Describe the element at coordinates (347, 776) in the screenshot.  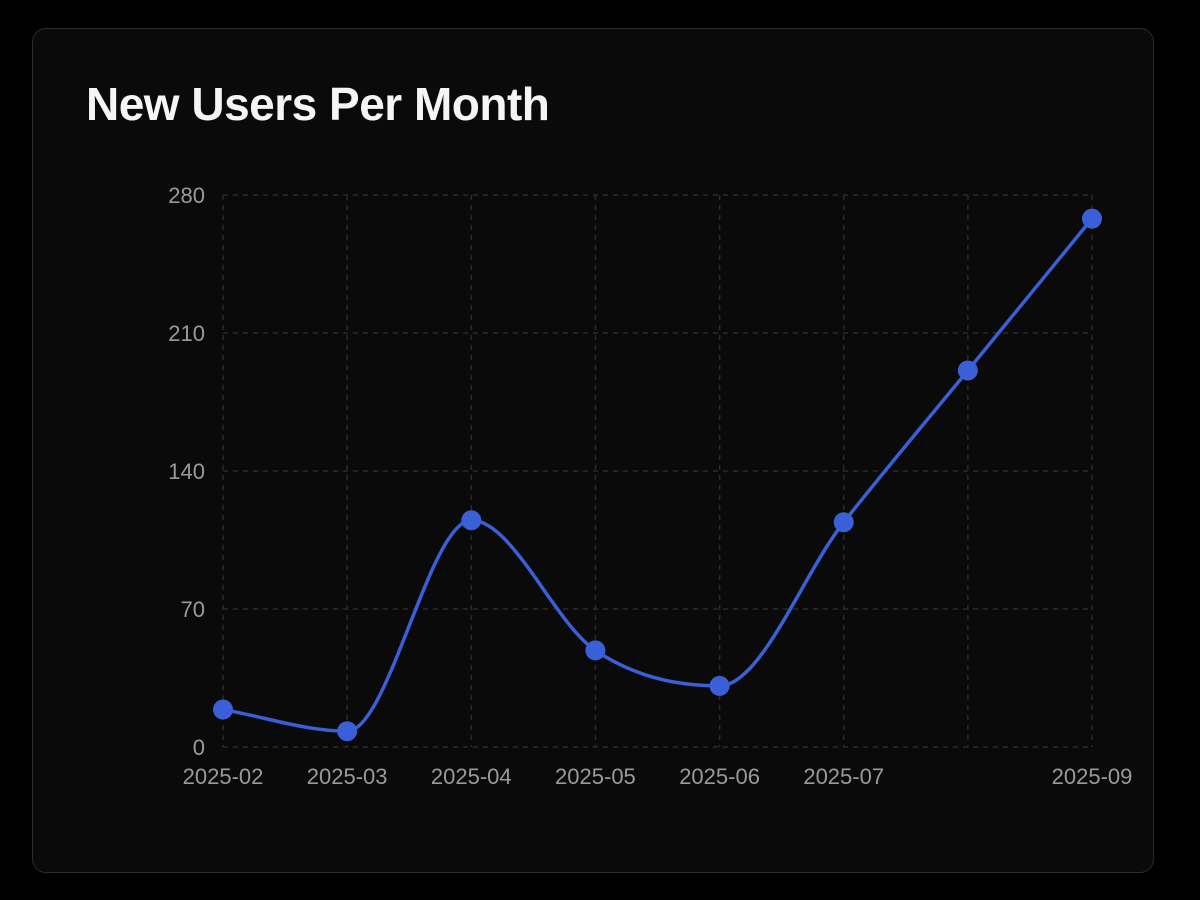
I see `x-tick-label: 2025-03` at that location.